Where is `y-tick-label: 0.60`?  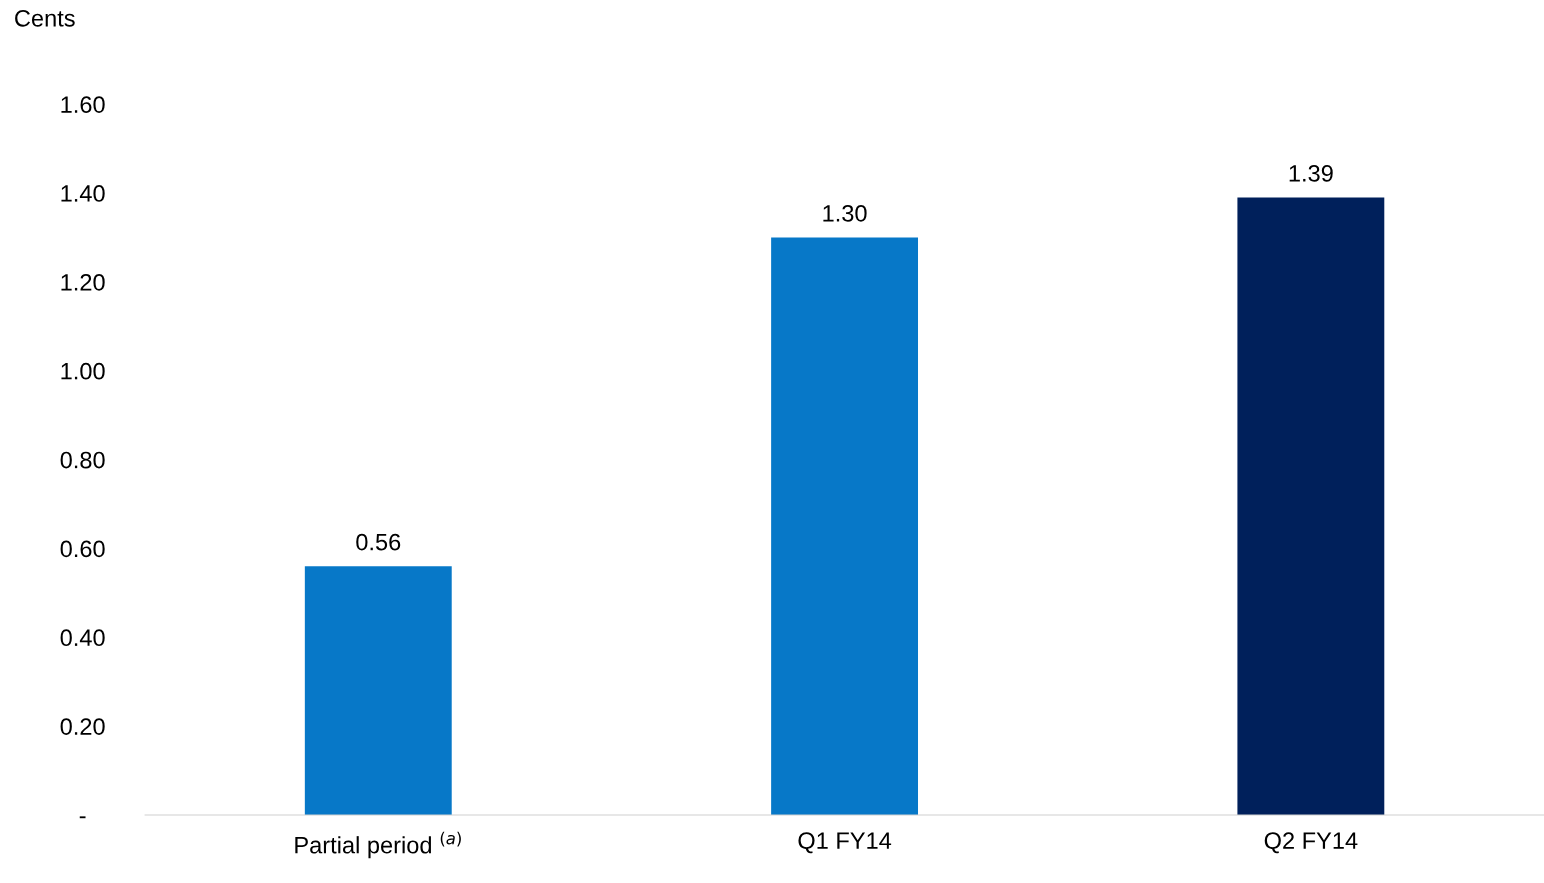
y-tick-label: 0.60 is located at coordinates (82, 549).